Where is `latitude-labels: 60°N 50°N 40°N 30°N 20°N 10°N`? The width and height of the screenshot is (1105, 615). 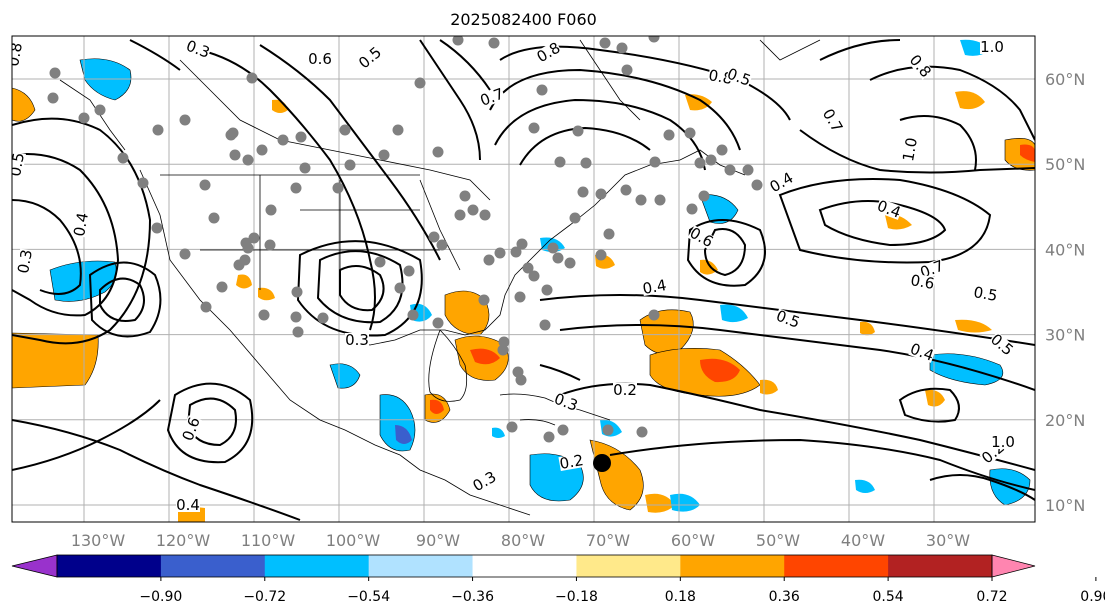
latitude-labels: 60°N 50°N 40°N 30°N 20°N 10°N is located at coordinates (1065, 292).